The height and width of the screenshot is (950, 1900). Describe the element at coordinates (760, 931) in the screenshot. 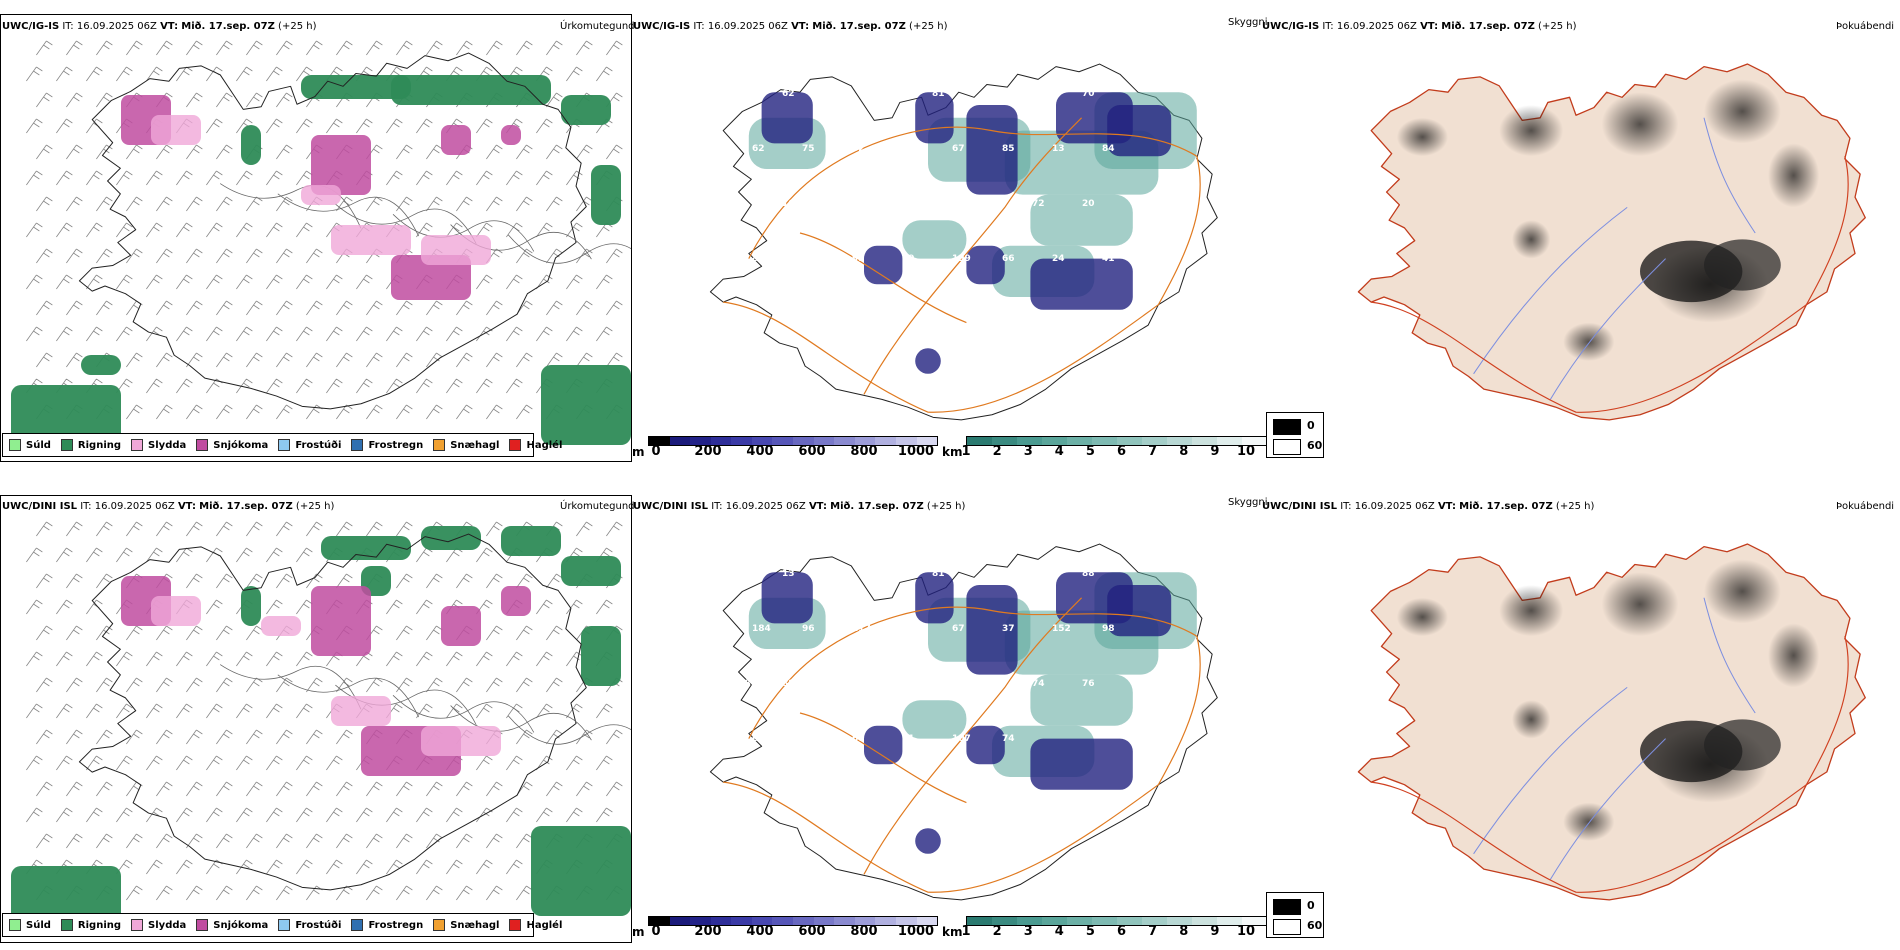

I see `colorbar-tick: 400` at that location.